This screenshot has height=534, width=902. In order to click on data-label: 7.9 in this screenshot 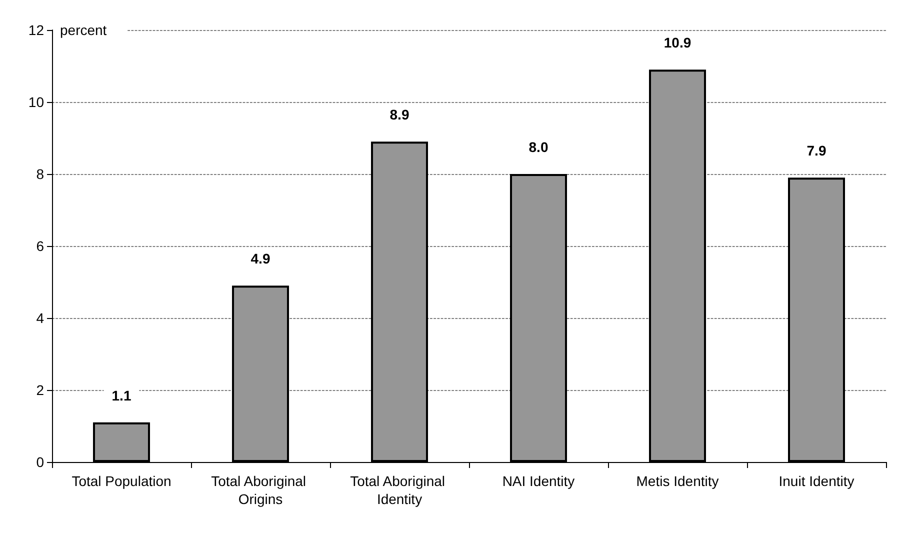, I will do `click(816, 150)`.